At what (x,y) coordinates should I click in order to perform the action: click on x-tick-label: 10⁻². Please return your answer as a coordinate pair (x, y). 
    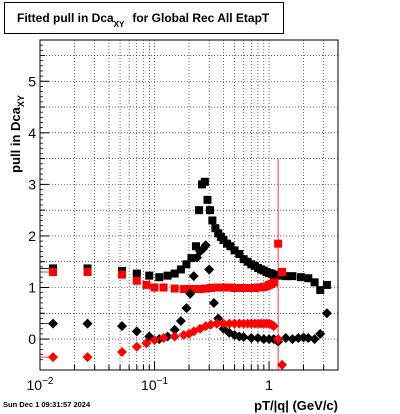
    Looking at the image, I should click on (40, 384).